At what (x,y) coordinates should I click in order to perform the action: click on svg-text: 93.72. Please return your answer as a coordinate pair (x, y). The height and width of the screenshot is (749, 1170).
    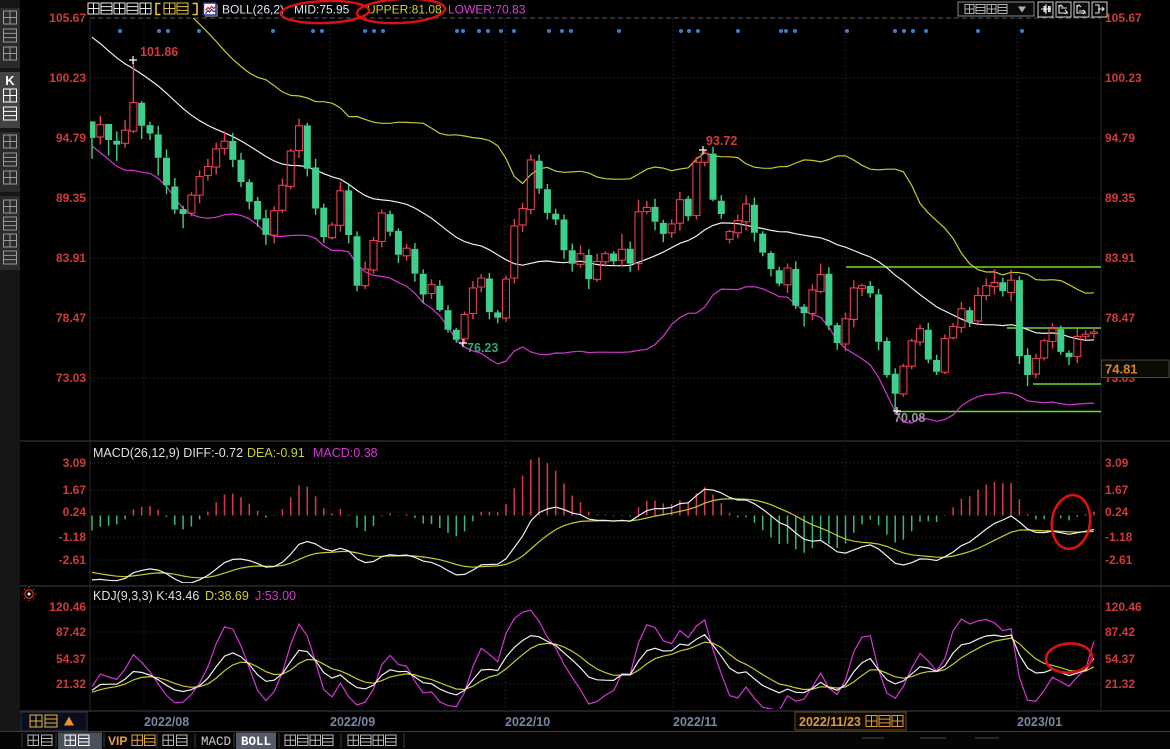
    Looking at the image, I should click on (721, 141).